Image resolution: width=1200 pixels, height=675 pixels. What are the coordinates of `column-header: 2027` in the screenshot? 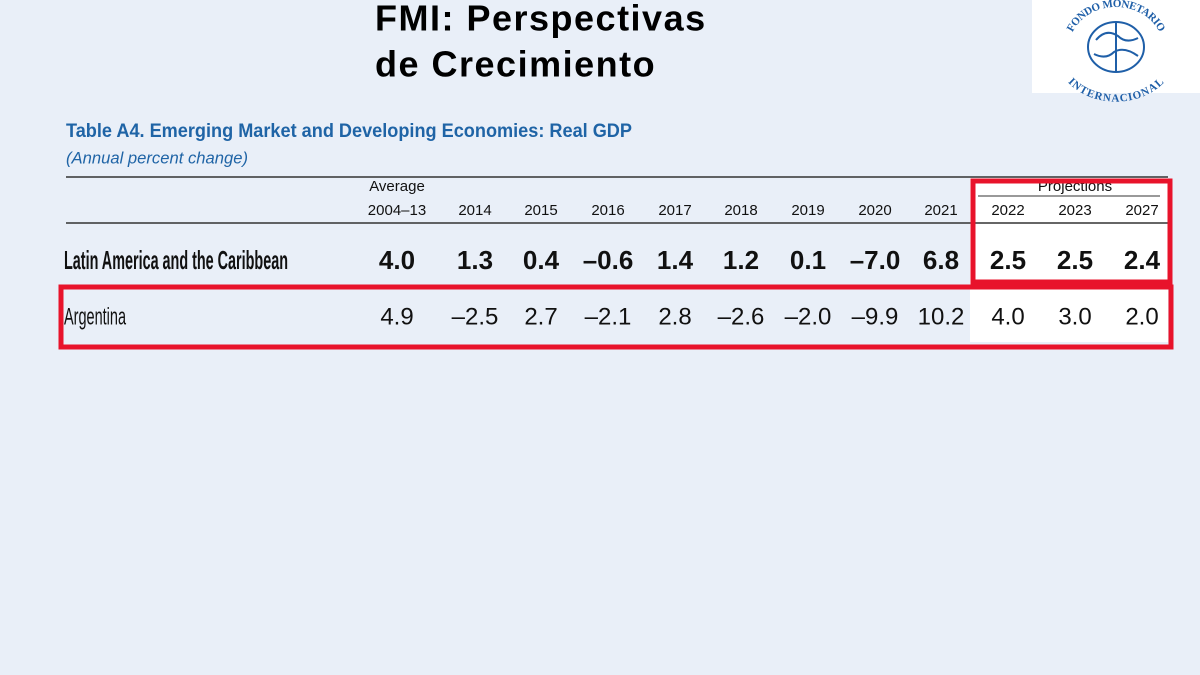 It's located at (1141, 210).